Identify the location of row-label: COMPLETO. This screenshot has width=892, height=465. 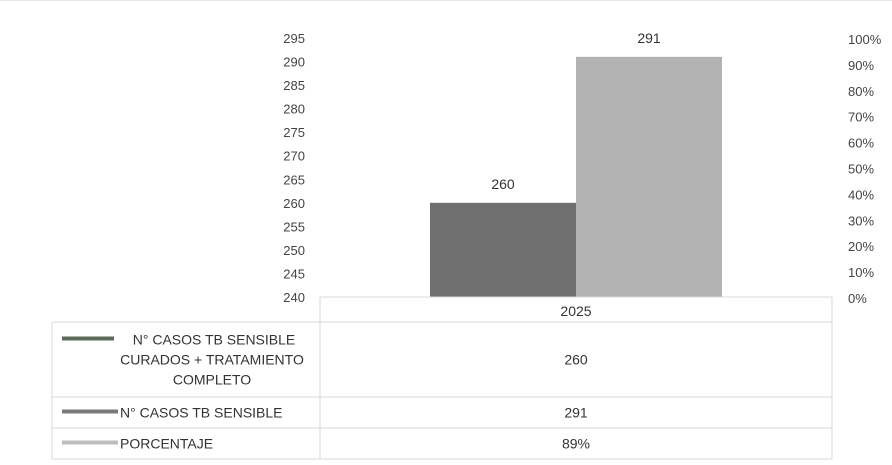
(212, 380).